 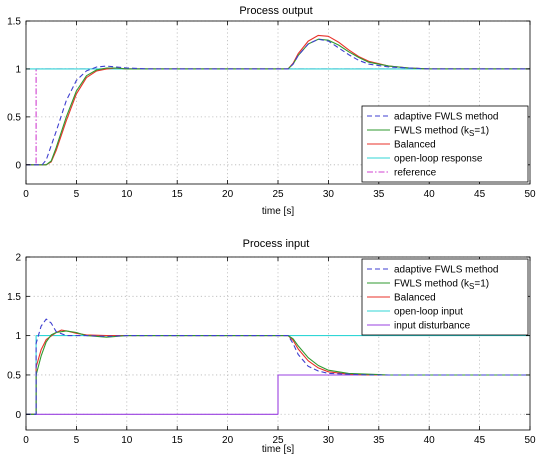 I want to click on legend-entry: input disturbance, so click(x=432, y=326).